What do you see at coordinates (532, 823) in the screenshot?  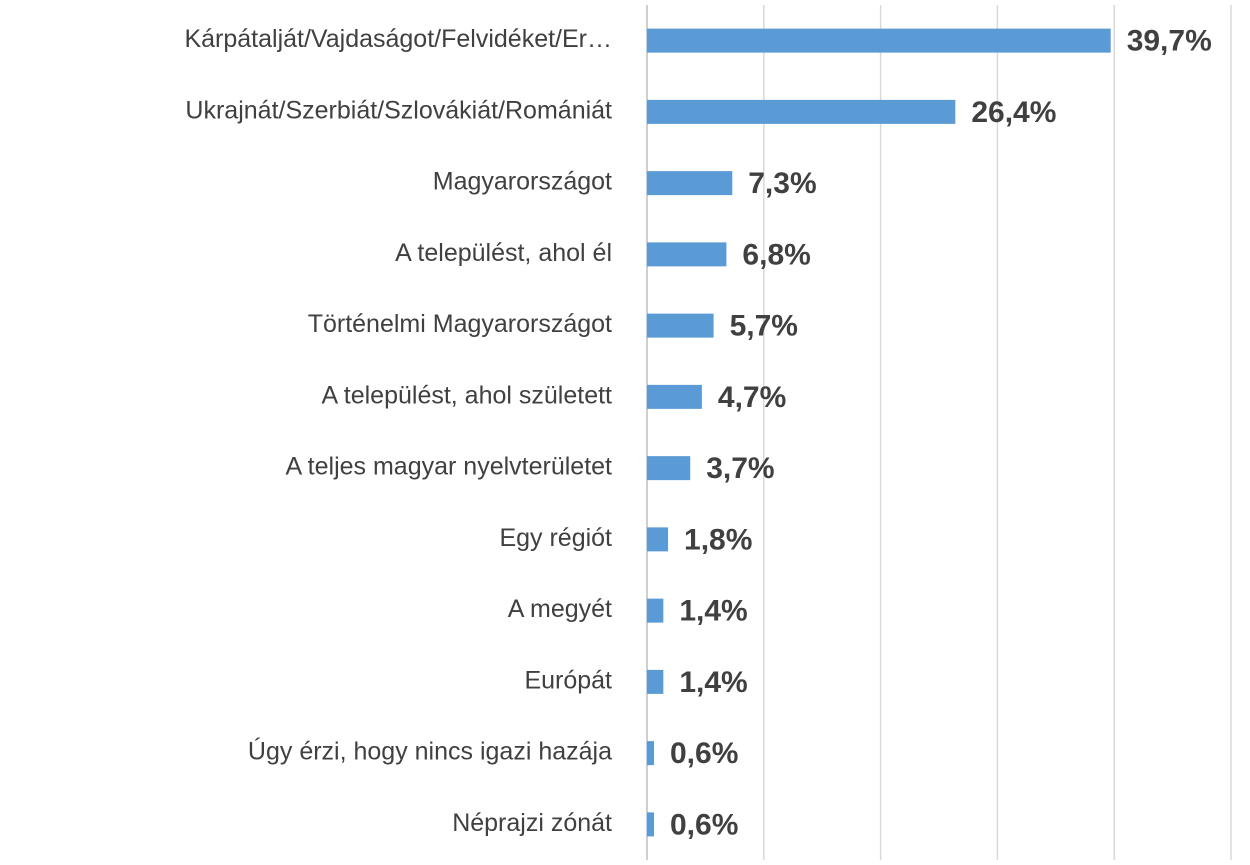 I see `y-tick-label: Néprajzi zónát` at bounding box center [532, 823].